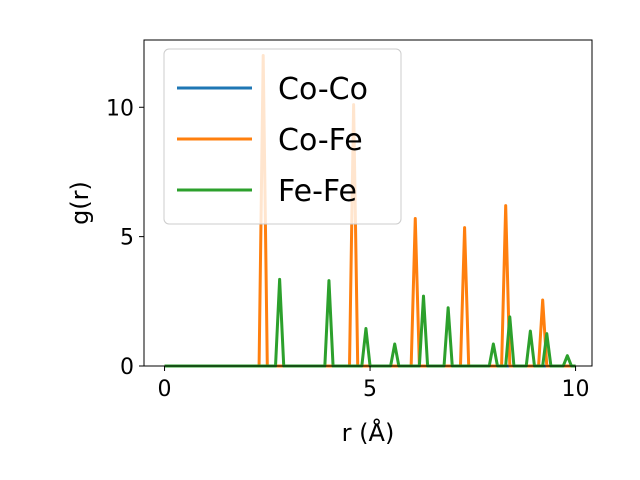 This screenshot has height=480, width=640. I want to click on y-axis-ticks: 0 5 10, so click(125, 238).